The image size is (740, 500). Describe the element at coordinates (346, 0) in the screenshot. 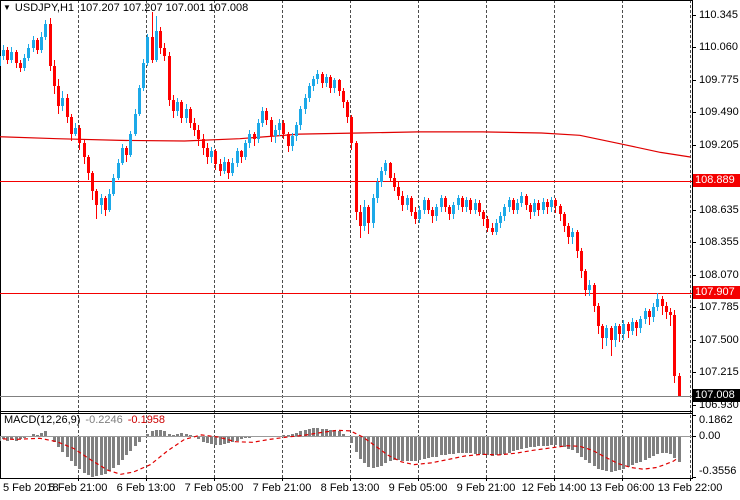

I see `chart-top-border` at that location.